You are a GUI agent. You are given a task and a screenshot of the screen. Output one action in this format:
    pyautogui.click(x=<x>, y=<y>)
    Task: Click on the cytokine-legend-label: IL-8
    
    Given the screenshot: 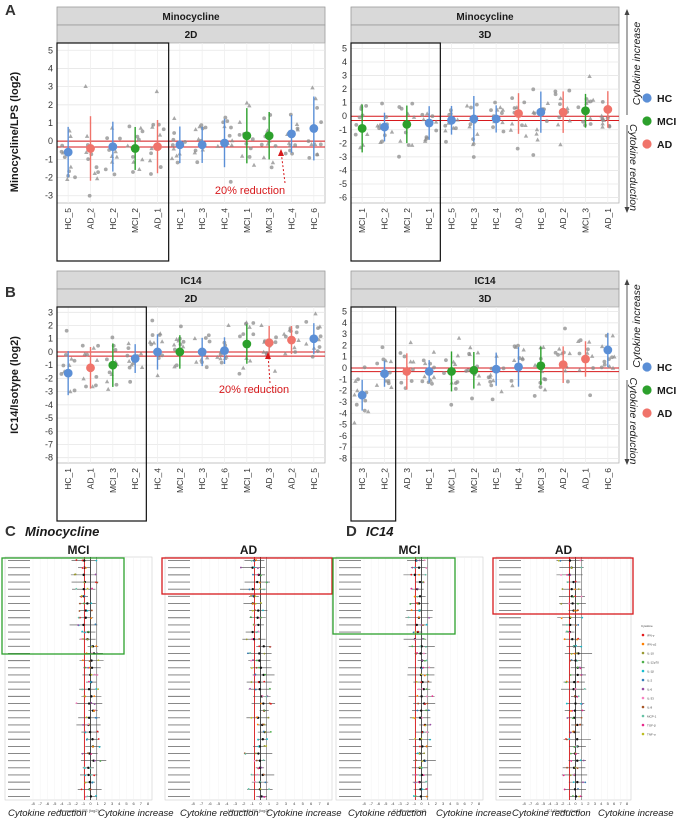 What is the action you would take?
    pyautogui.click(x=650, y=708)
    